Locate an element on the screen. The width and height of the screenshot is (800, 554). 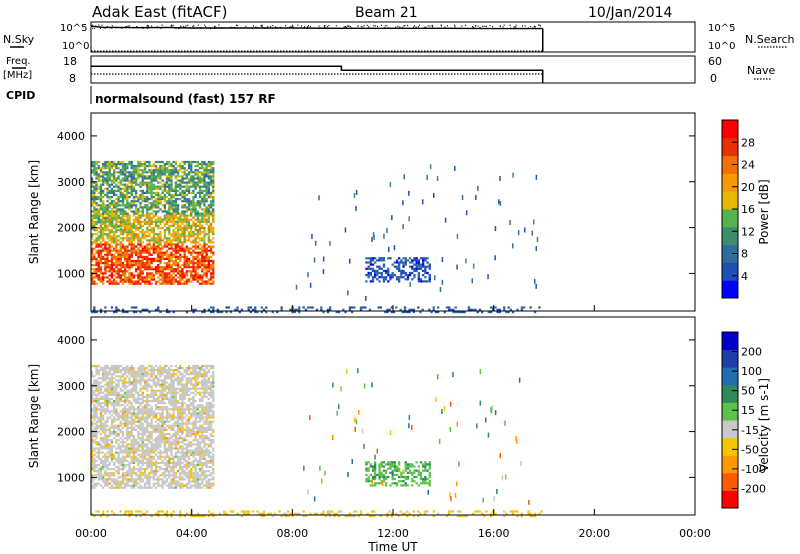
colorbar-tick-label: 4 is located at coordinates (744, 276).